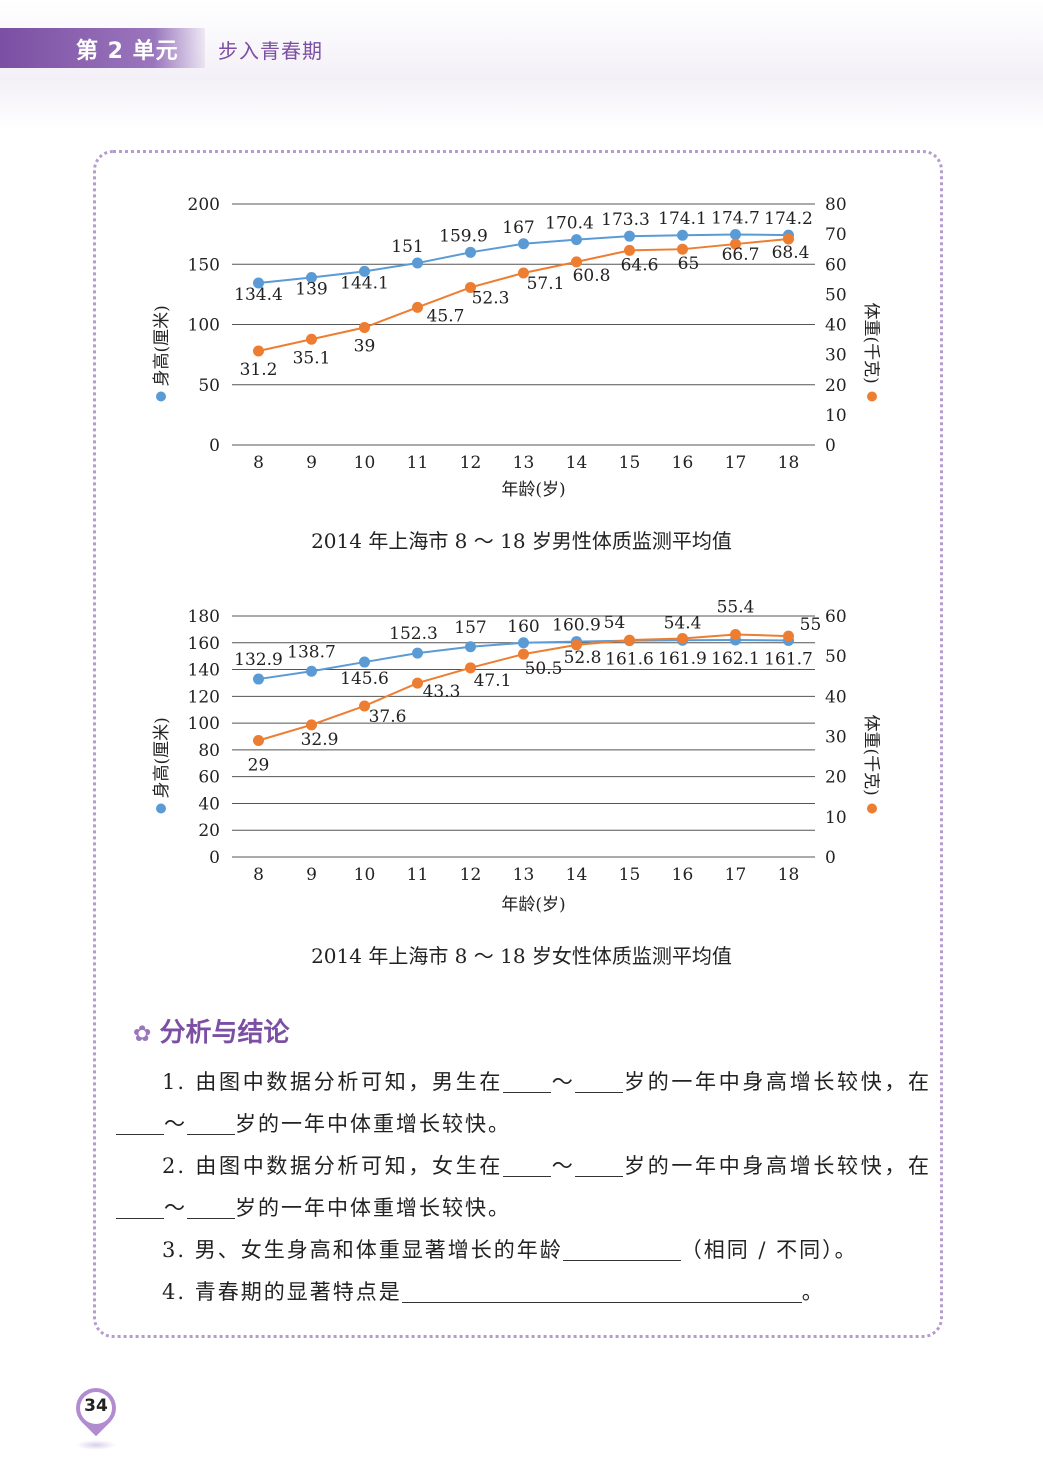 The image size is (1043, 1474). Describe the element at coordinates (583, 658) in the screenshot. I see `weight-data-label: 52.8` at that location.